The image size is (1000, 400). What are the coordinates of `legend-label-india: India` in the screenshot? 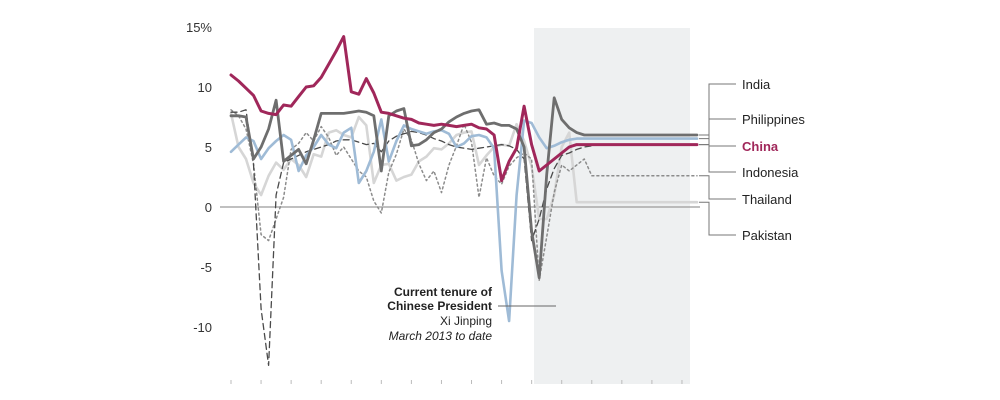 It's located at (756, 84).